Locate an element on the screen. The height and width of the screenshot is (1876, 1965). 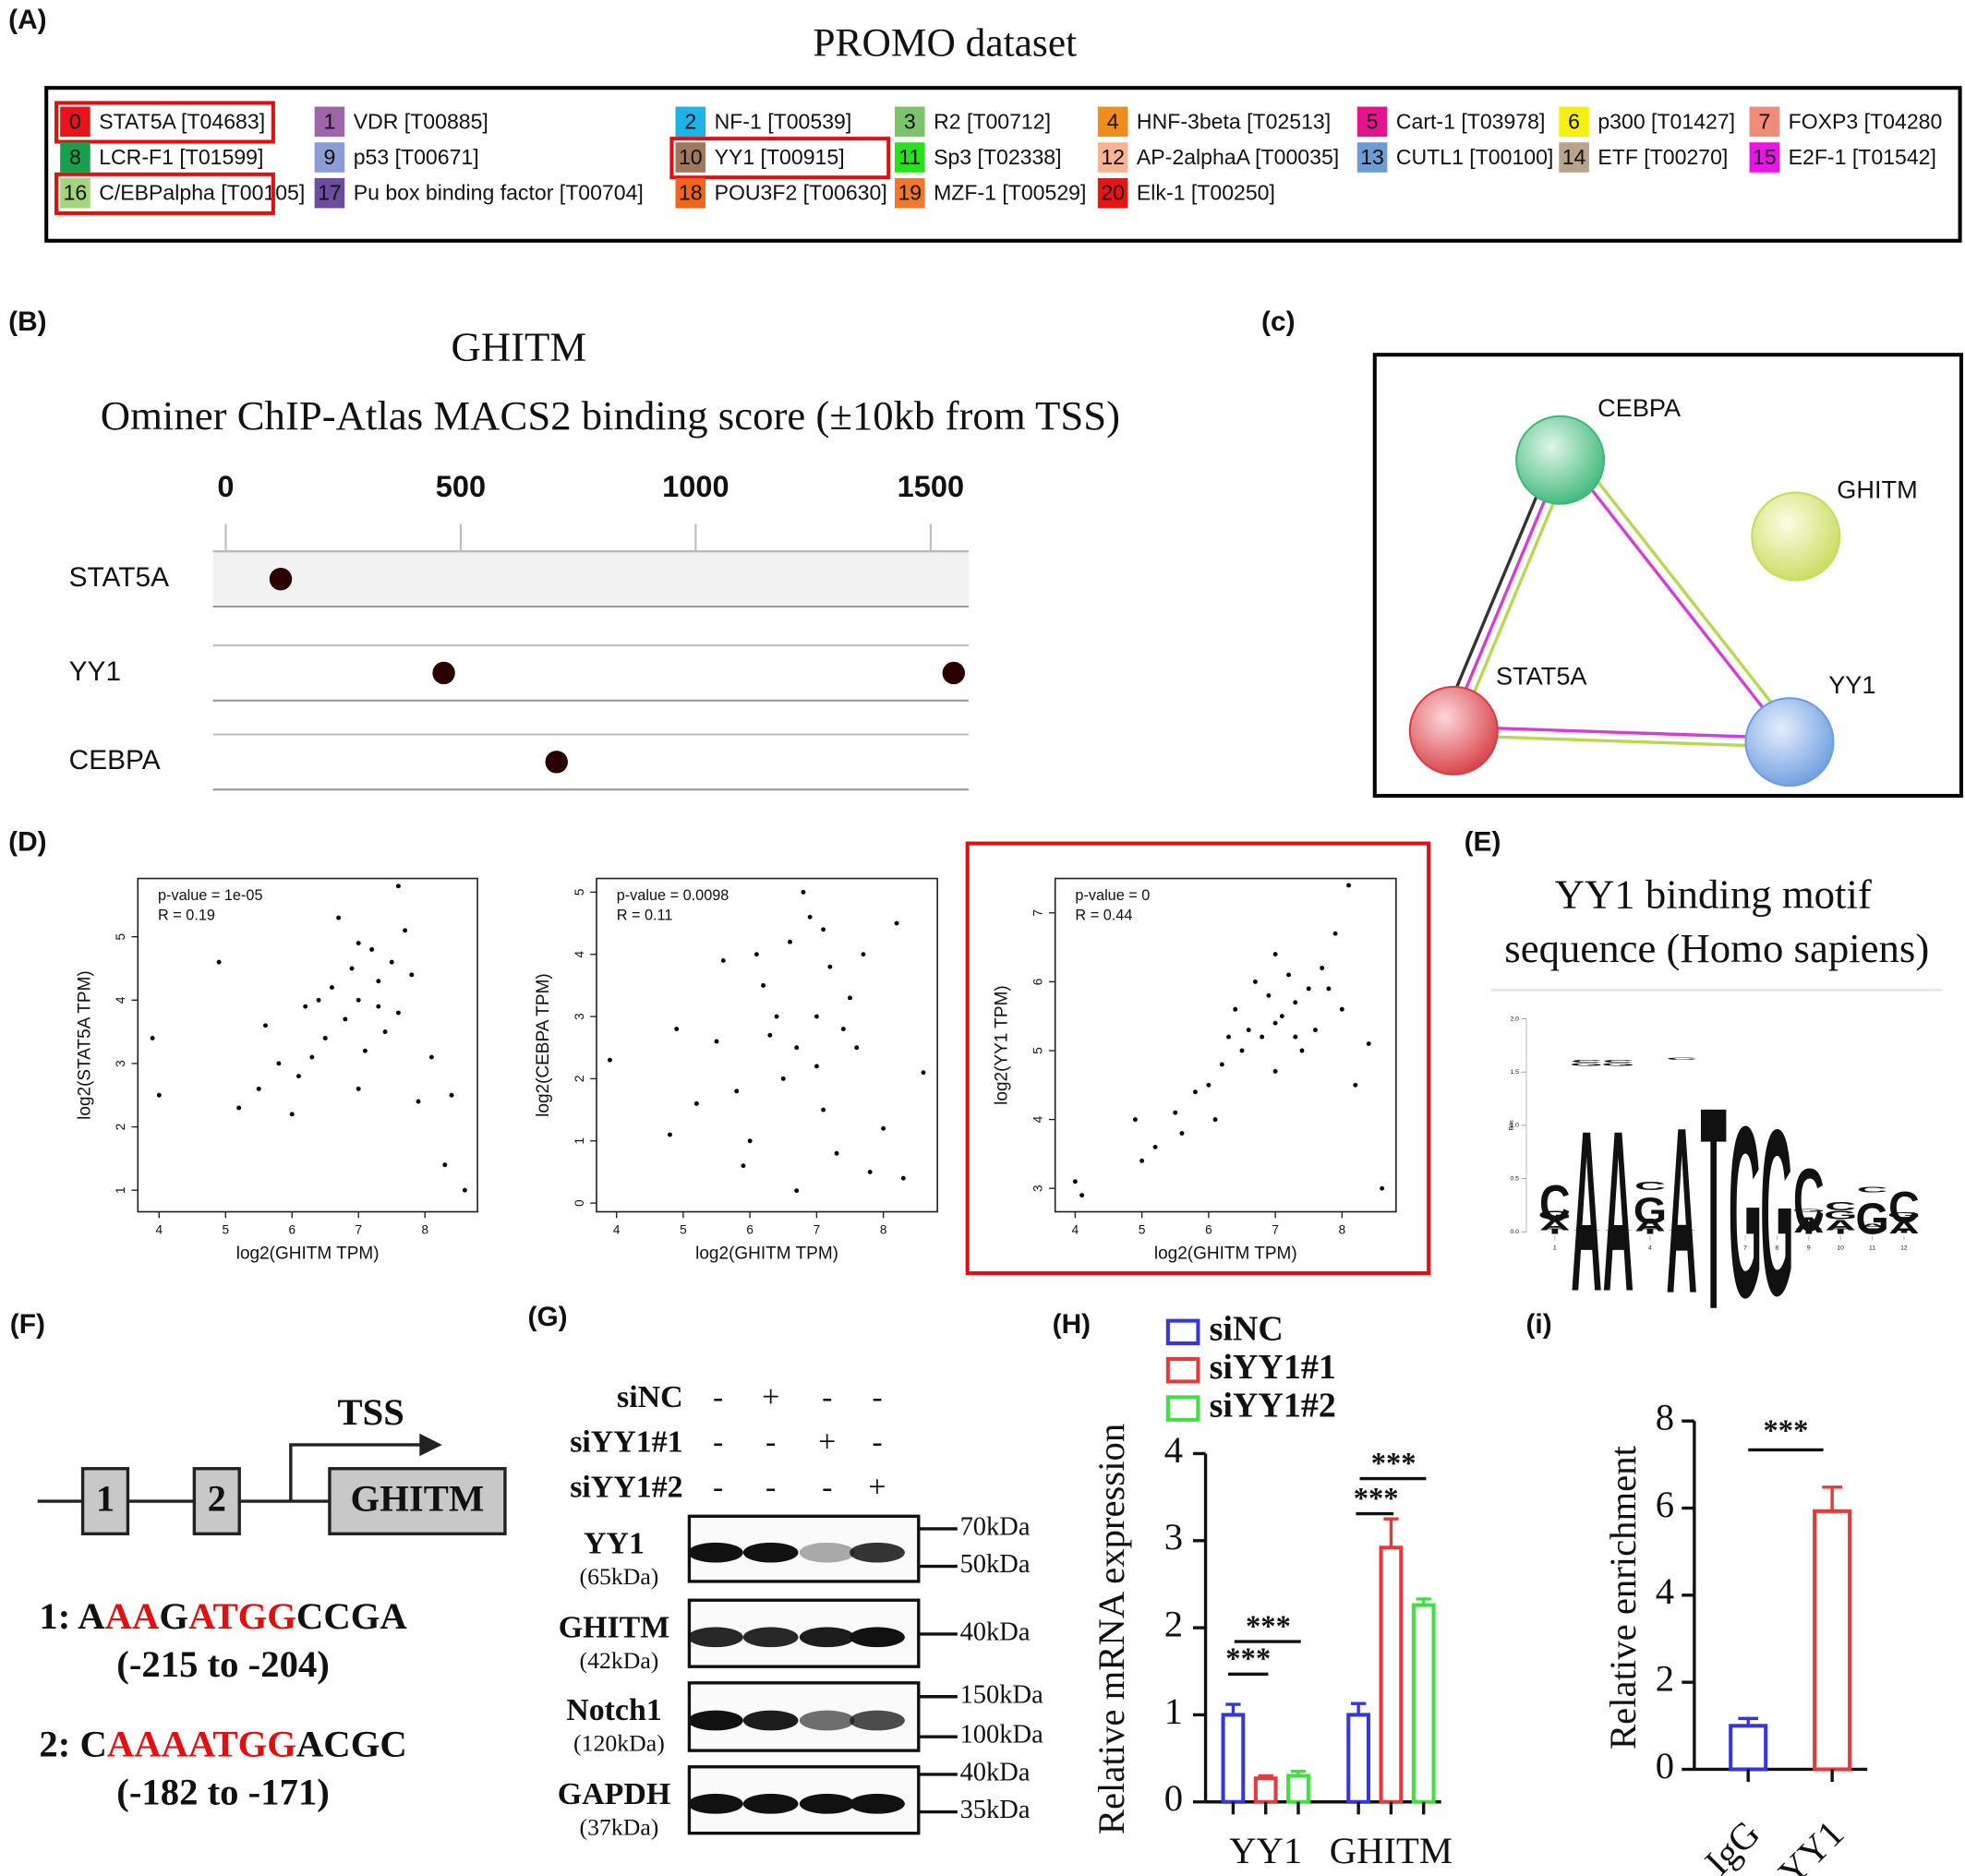
legend-label: Sp3 [T02338] is located at coordinates (997, 157).